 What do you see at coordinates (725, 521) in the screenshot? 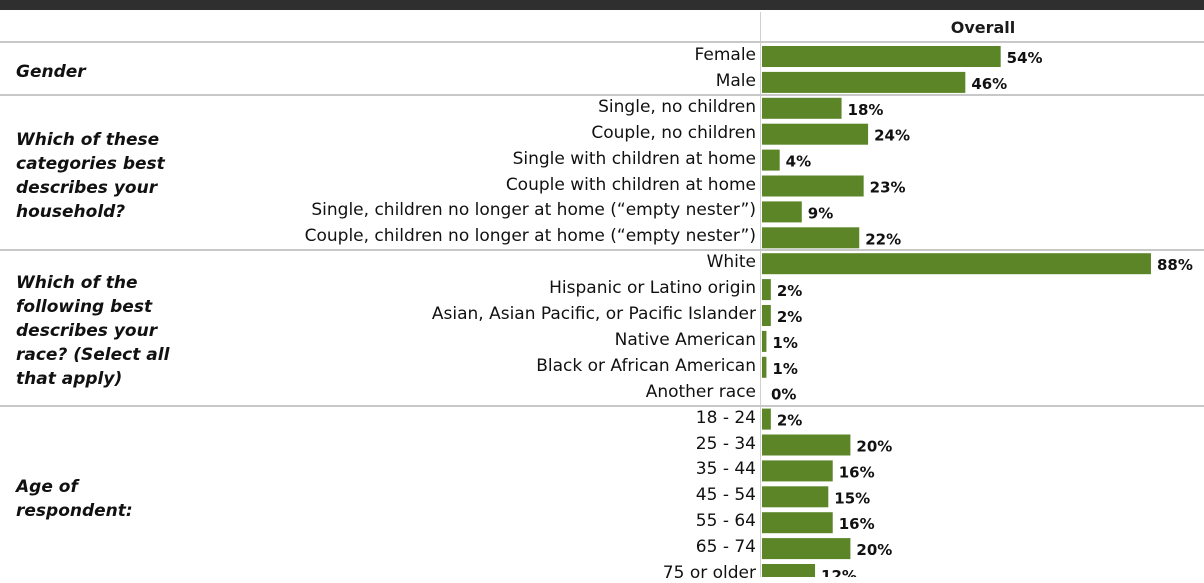
I see `row-label: 55 - 64` at bounding box center [725, 521].